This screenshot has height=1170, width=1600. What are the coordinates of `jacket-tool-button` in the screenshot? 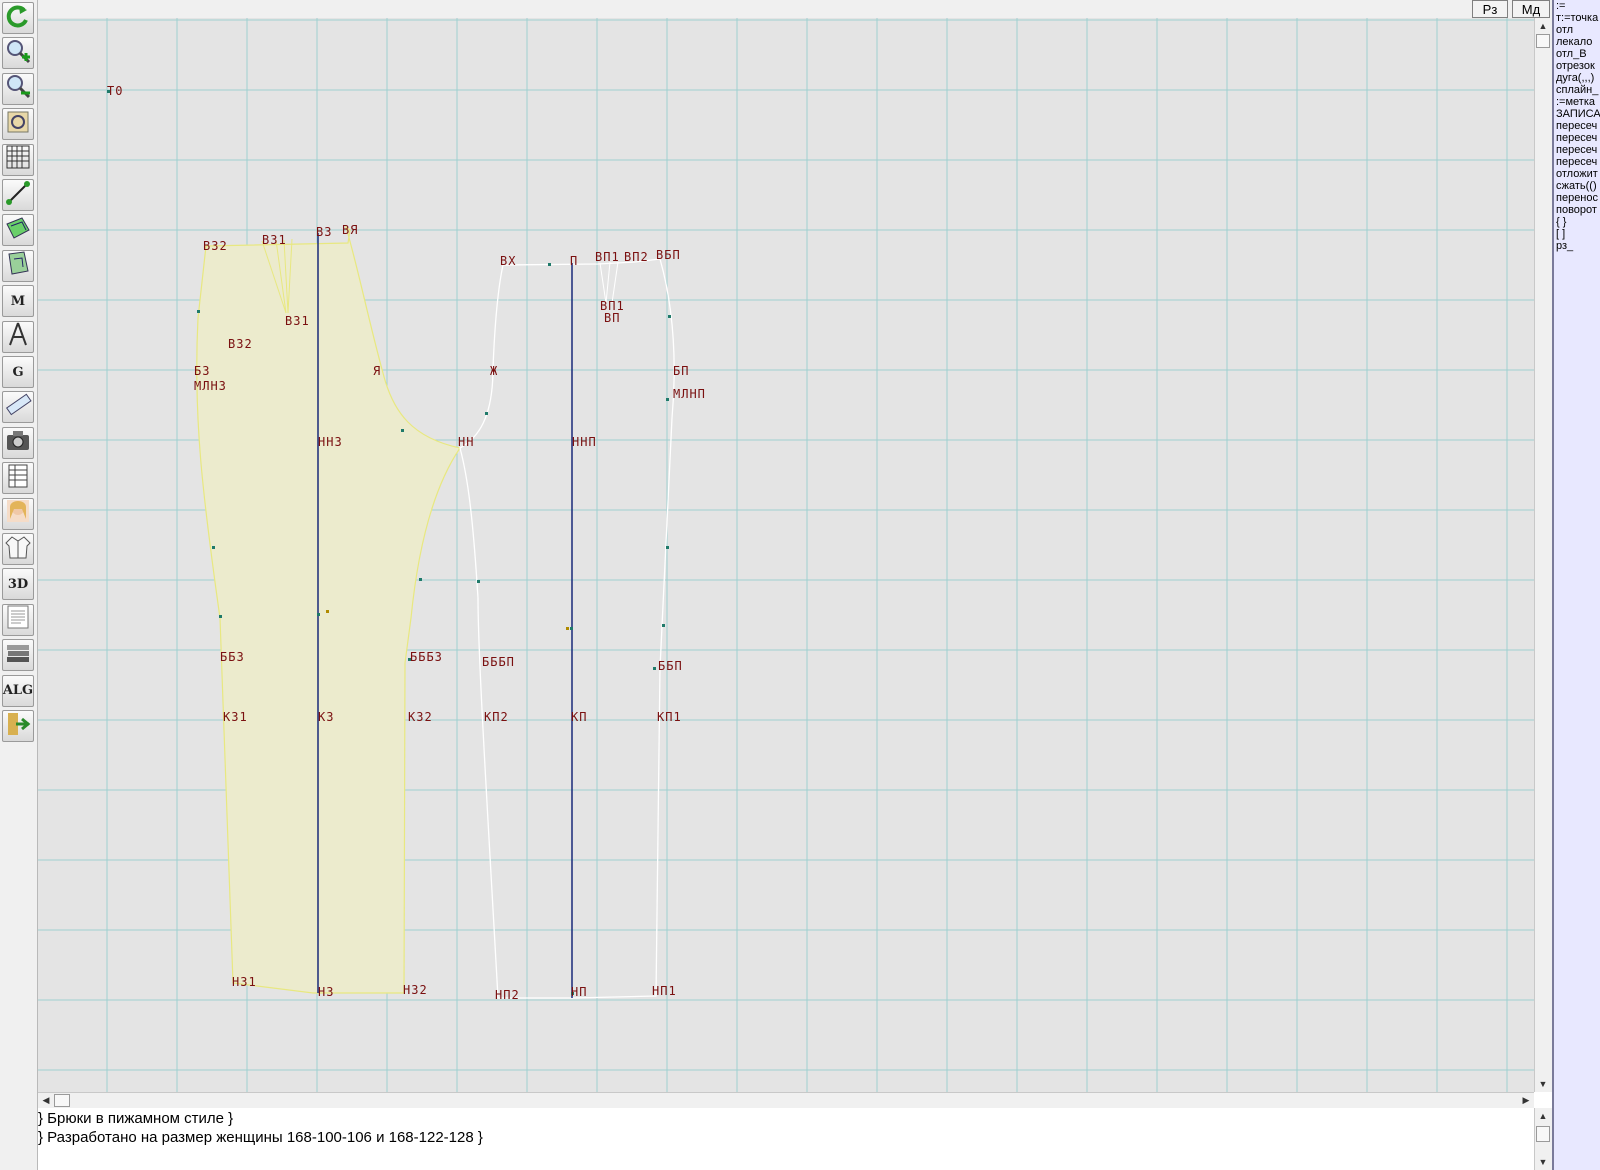 It's located at (18, 549).